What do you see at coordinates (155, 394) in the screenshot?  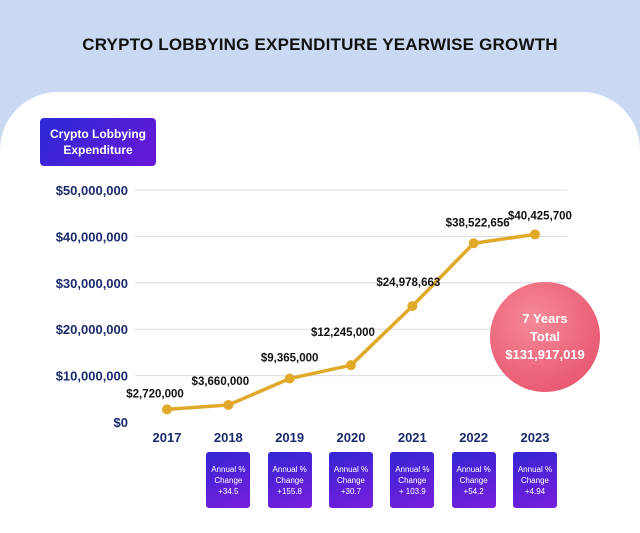 I see `data-label: $2,720,000` at bounding box center [155, 394].